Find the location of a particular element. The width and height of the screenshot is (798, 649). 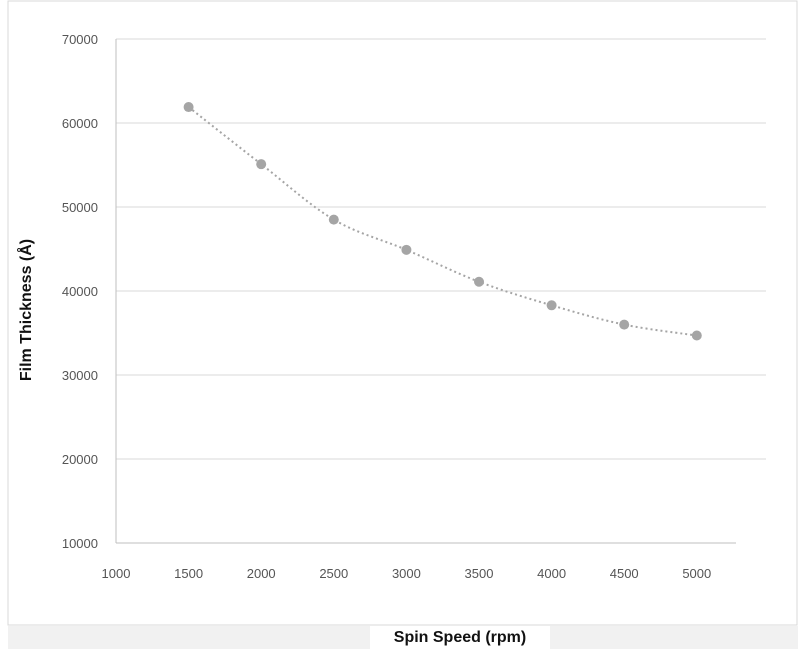

x-axis-label: Spin Speed (rpm) is located at coordinates (460, 637).